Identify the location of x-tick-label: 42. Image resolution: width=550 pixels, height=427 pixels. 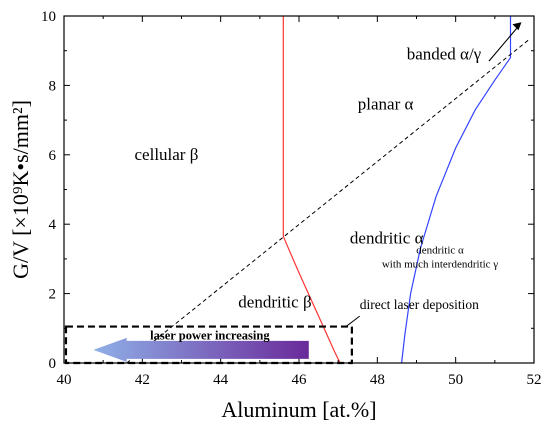
(142, 380).